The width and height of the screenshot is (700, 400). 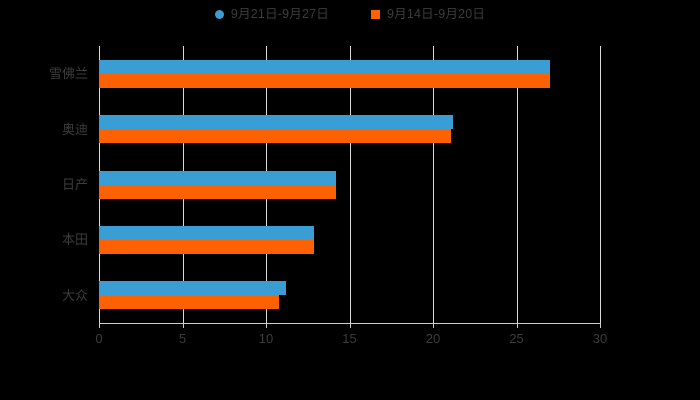 I want to click on legend-label-series-1: 9月14日-9月20日, so click(x=436, y=14).